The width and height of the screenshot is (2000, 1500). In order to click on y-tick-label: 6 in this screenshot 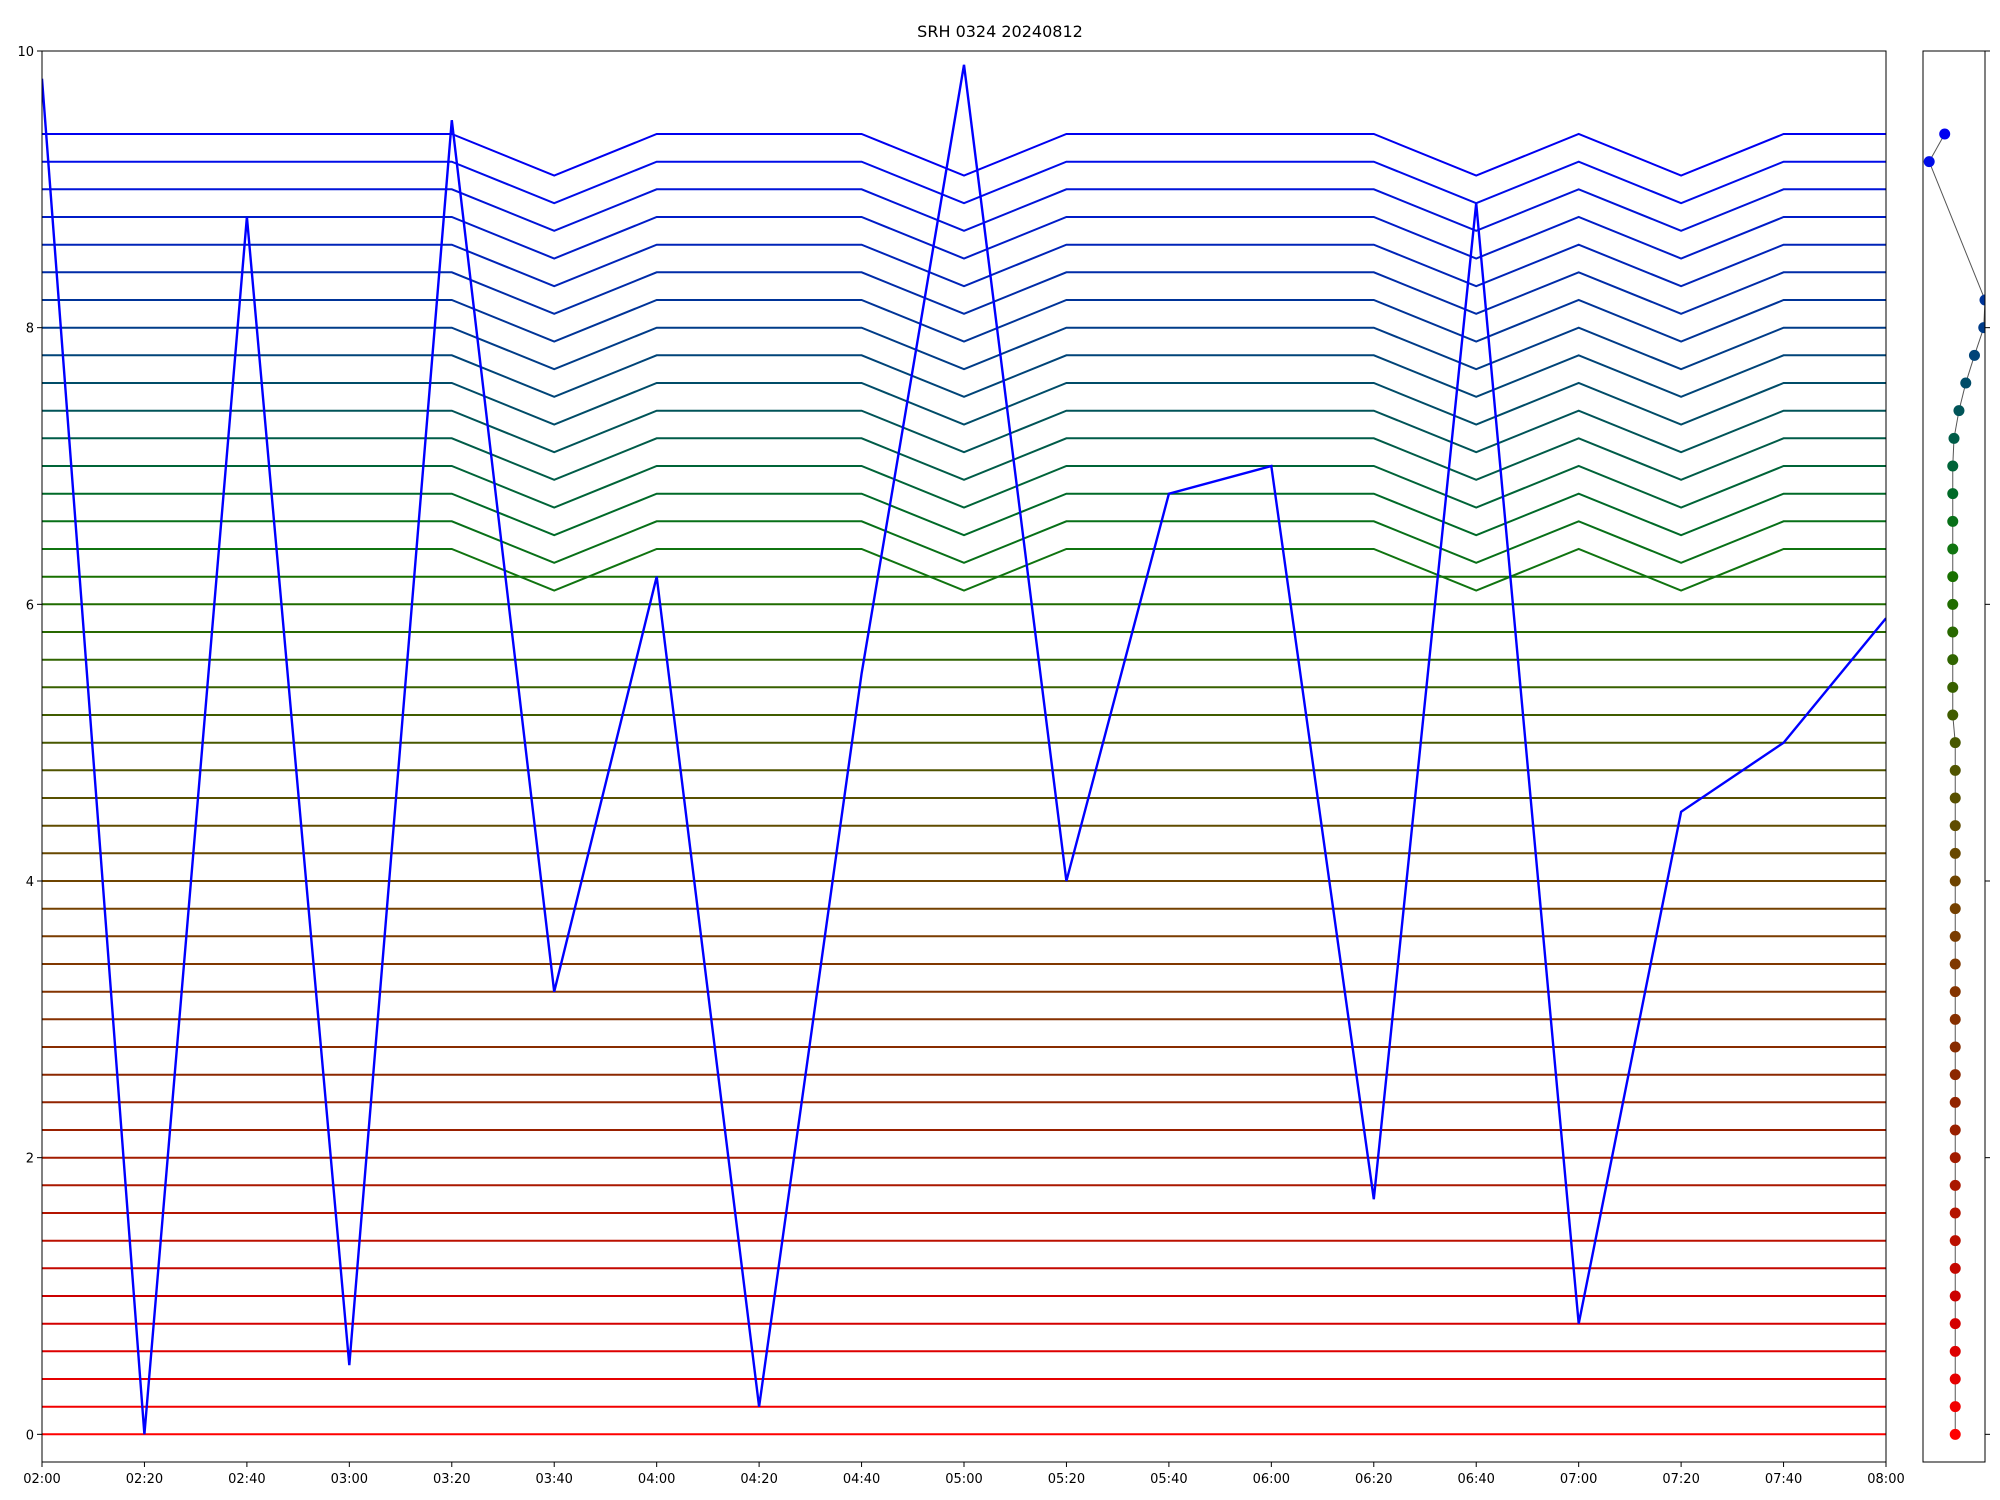, I will do `click(30, 605)`.